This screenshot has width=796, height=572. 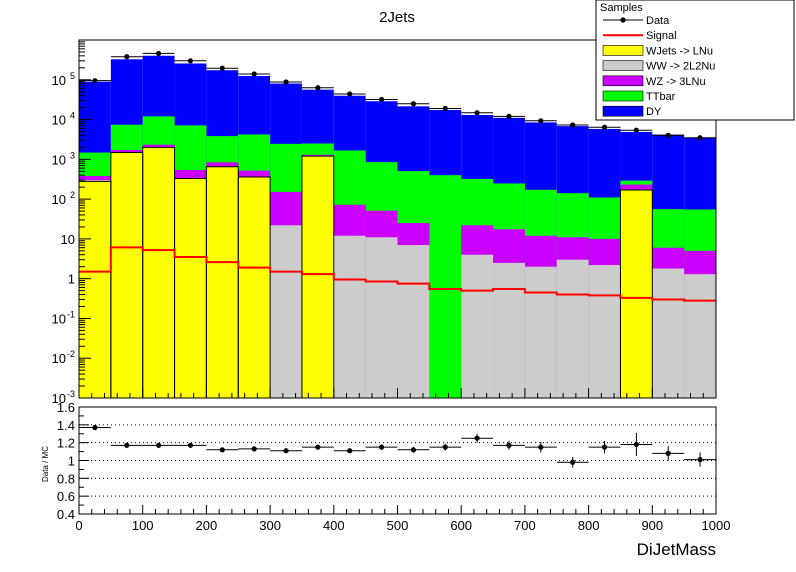 What do you see at coordinates (676, 82) in the screenshot?
I see `legend-label: WZ -> 3LNu` at bounding box center [676, 82].